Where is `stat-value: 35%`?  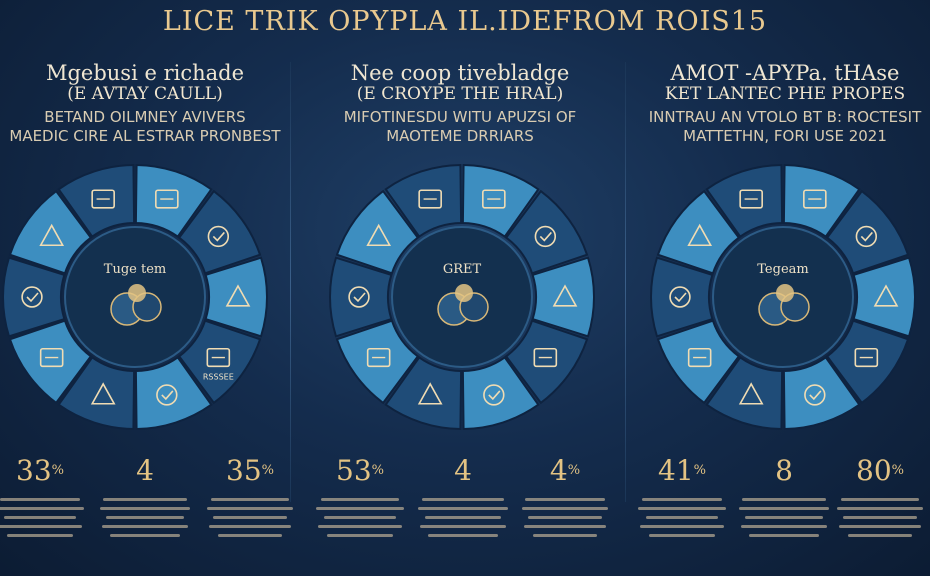 stat-value: 35% is located at coordinates (250, 470).